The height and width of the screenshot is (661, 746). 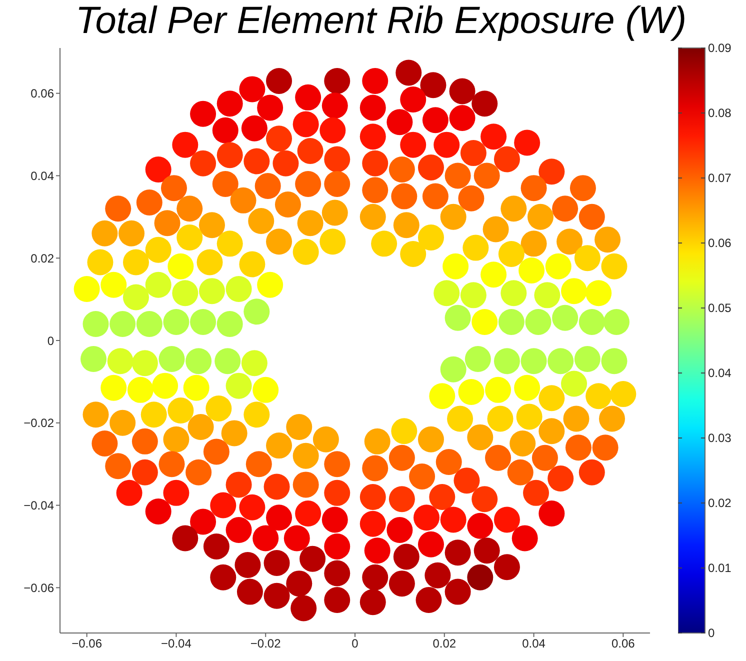 What do you see at coordinates (381, 21) in the screenshot?
I see `chart-title: Total Per Element Rib Exposure (W)` at bounding box center [381, 21].